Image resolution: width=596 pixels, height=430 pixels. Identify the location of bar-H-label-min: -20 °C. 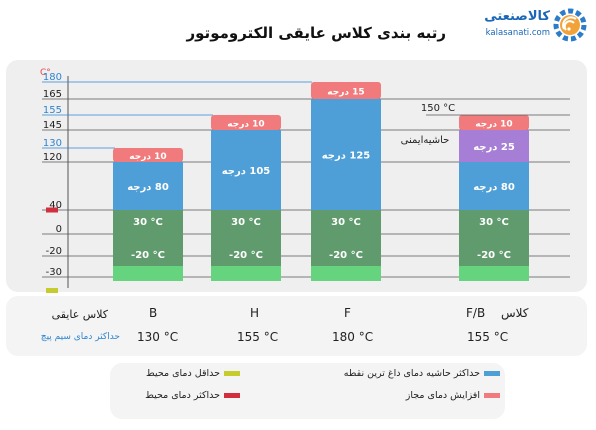
(246, 255).